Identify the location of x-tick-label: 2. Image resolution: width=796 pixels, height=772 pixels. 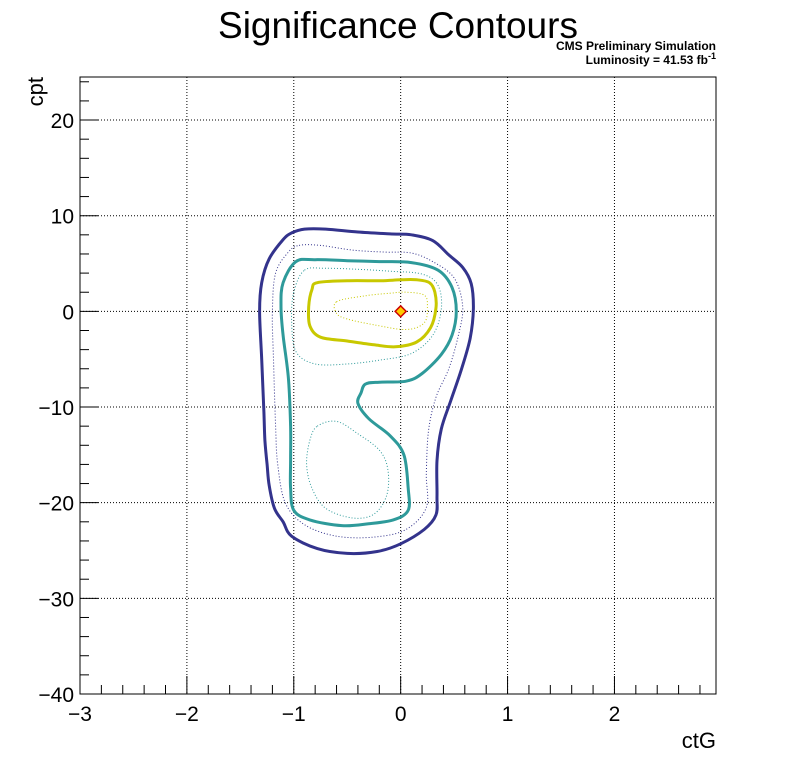
(615, 714).